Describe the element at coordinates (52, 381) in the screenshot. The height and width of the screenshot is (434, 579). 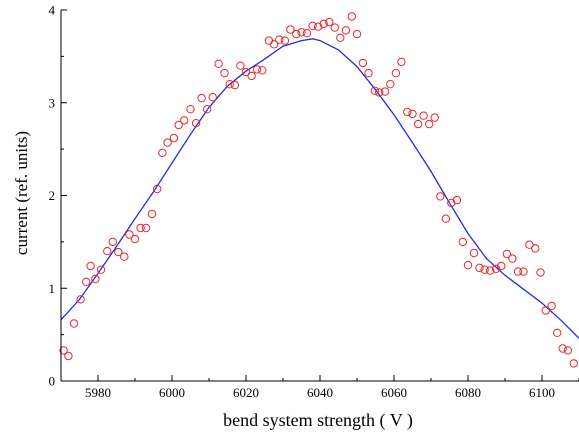
I see `y-tick-label: 0` at that location.